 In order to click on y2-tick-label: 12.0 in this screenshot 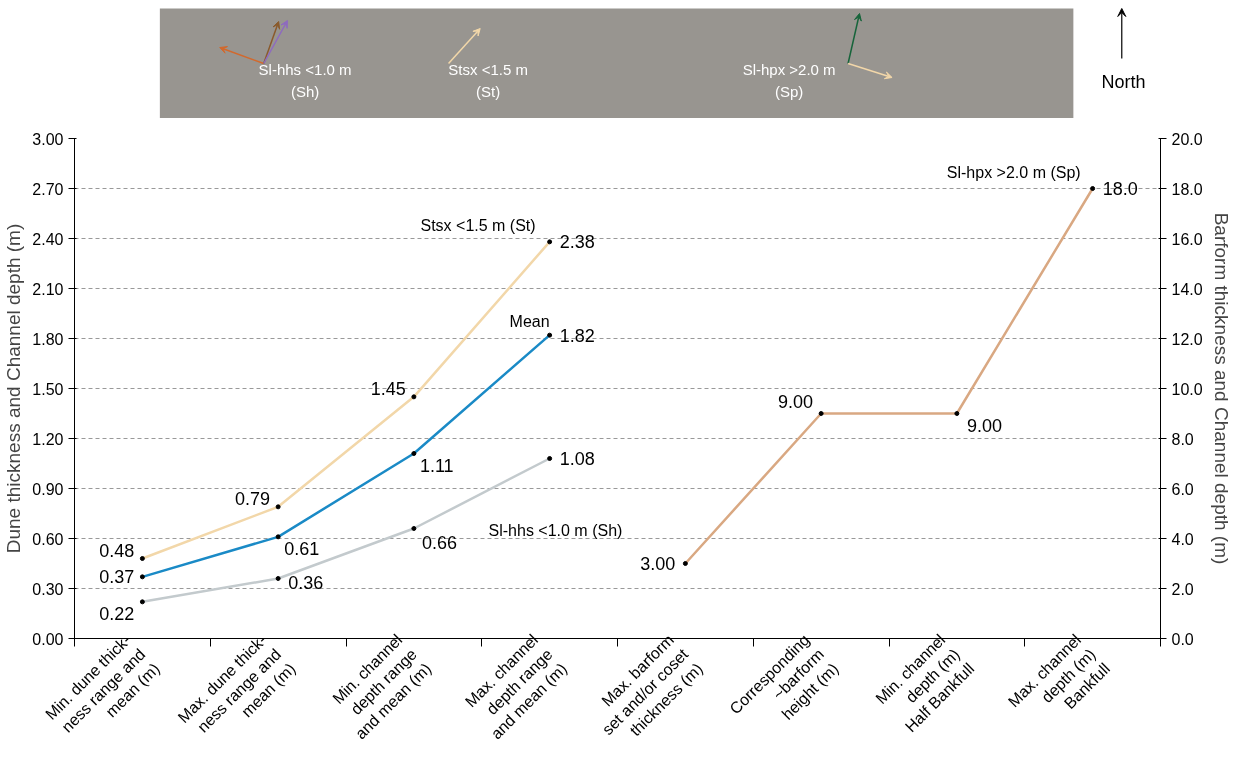, I will do `click(1187, 339)`.